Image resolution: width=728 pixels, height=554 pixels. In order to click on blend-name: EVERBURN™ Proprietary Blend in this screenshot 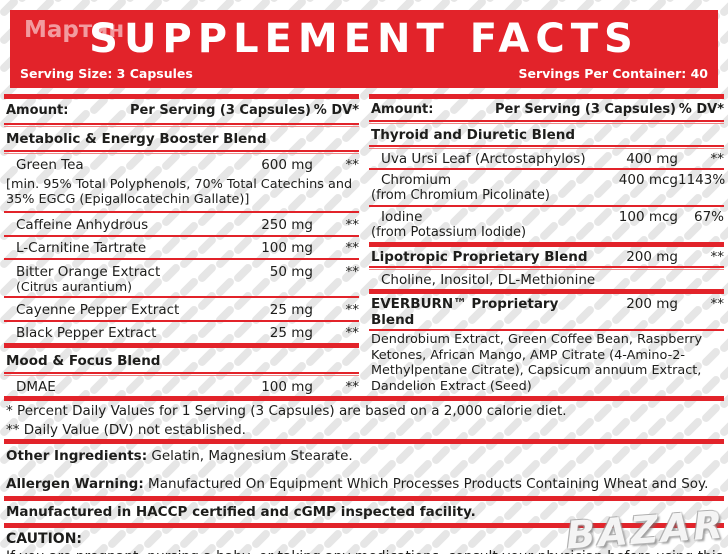, I will do `click(465, 312)`.